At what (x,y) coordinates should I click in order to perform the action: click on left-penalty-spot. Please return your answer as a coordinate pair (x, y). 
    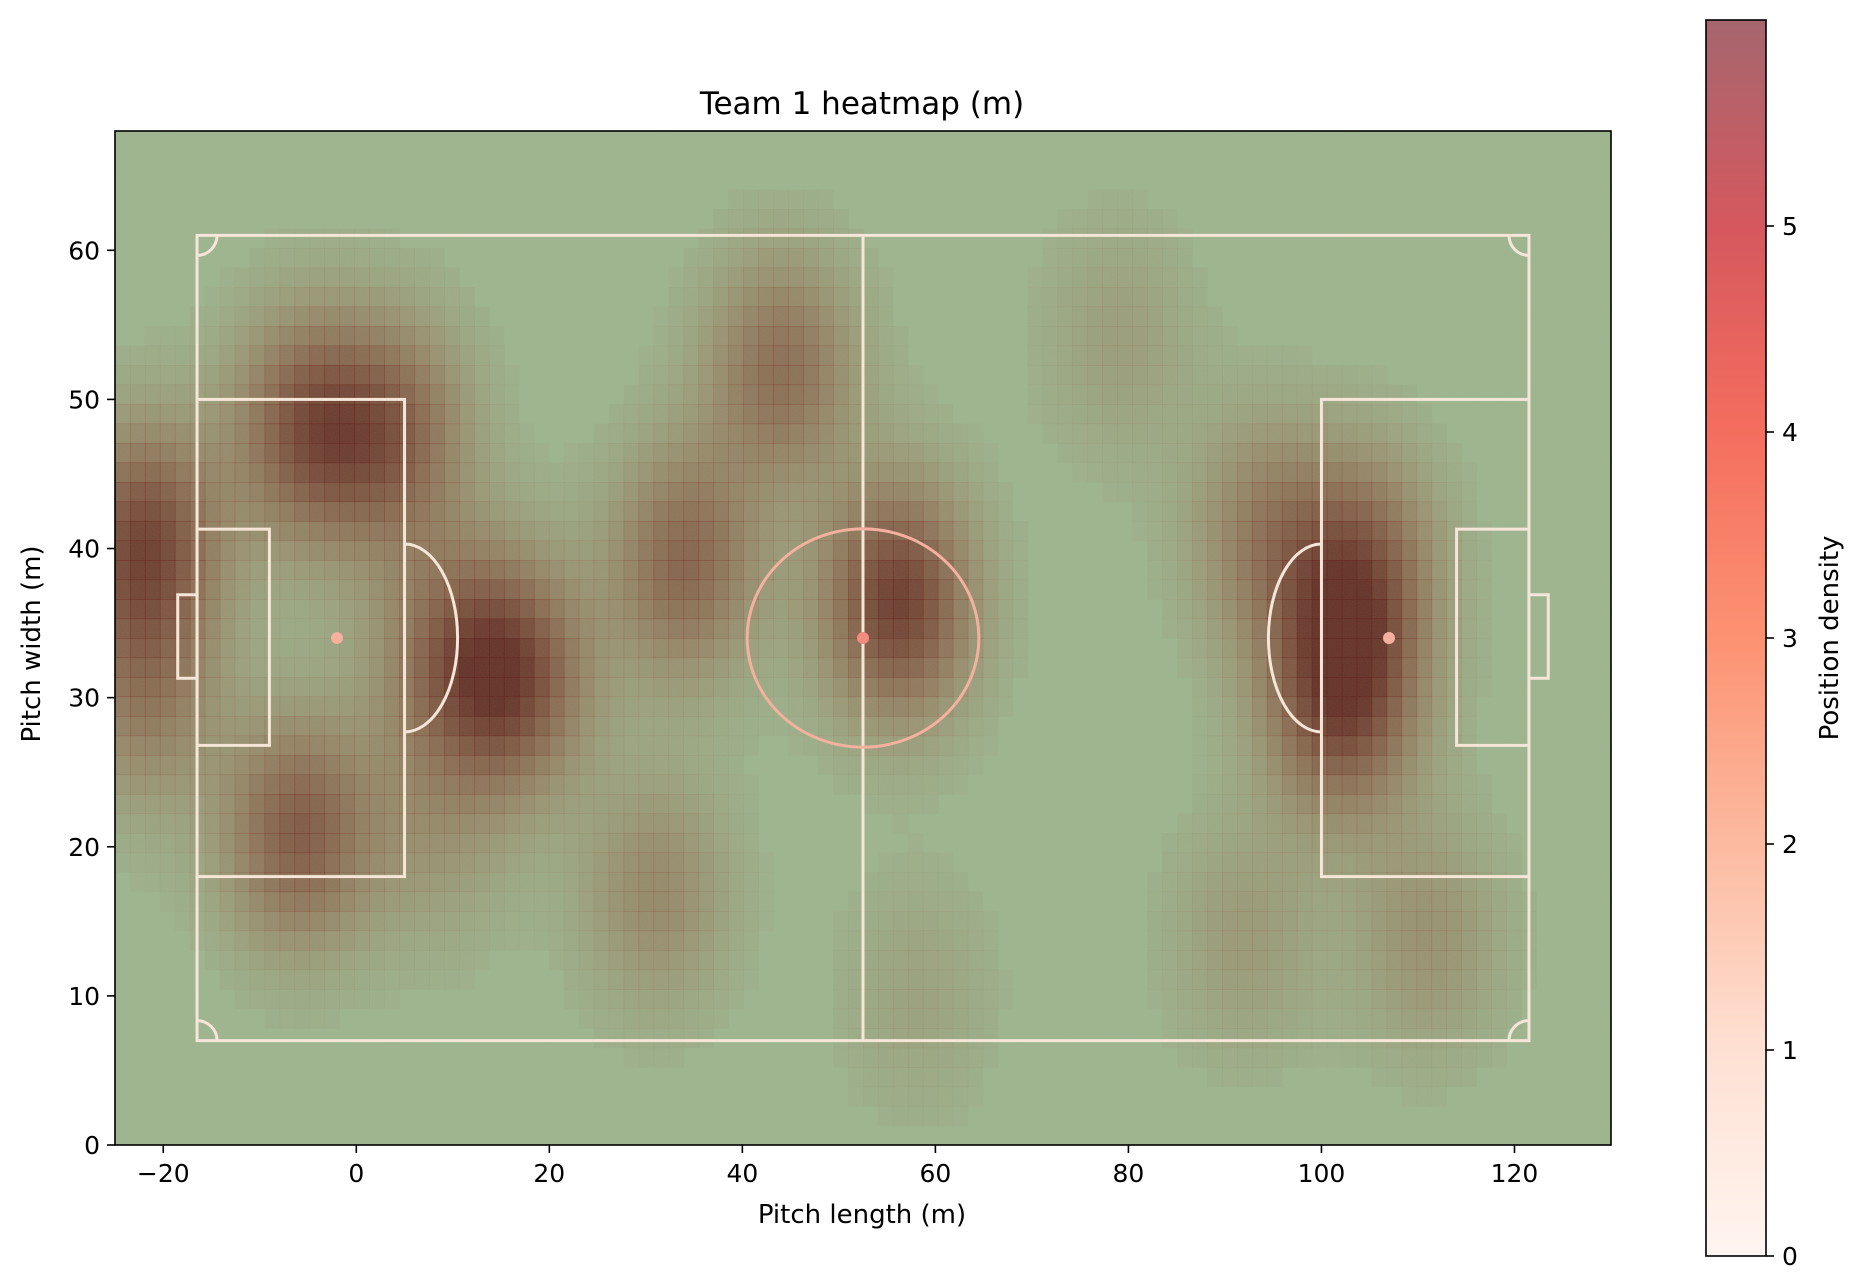
    Looking at the image, I should click on (336, 638).